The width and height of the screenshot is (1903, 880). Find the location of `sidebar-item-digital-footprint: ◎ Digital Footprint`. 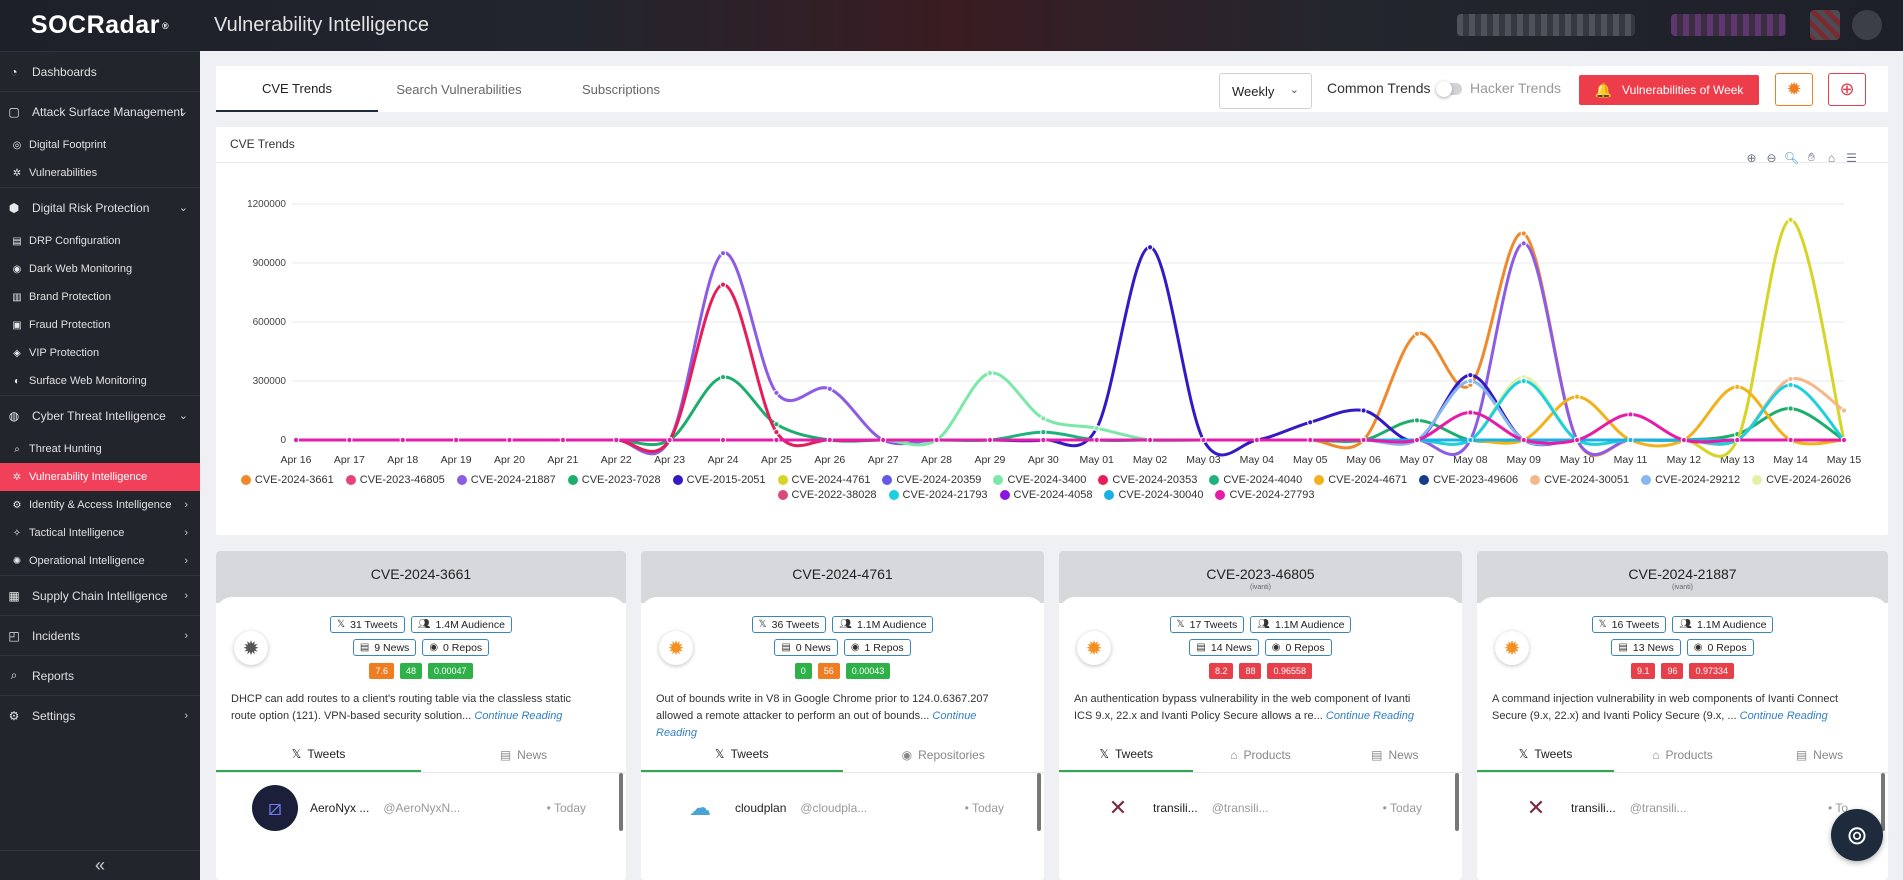

sidebar-item-digital-footprint: ◎ Digital Footprint is located at coordinates (100, 145).